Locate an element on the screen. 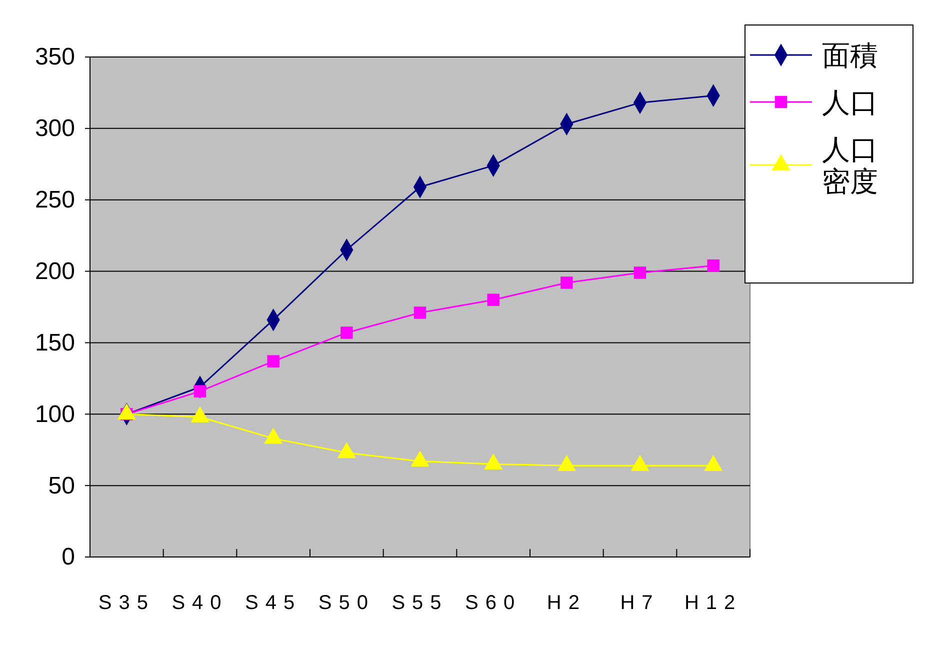 The image size is (949, 645). x-tick-label: S40 is located at coordinates (200, 603).